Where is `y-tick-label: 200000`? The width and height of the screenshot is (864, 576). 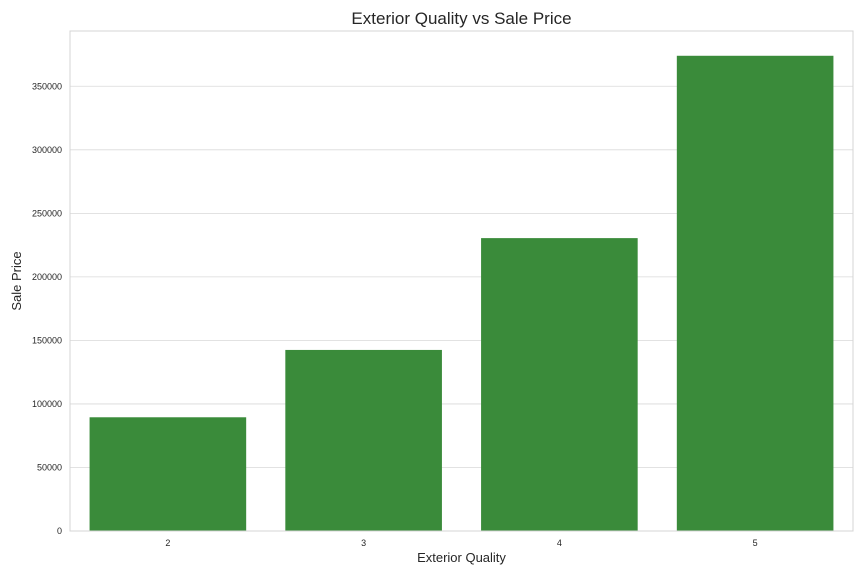
y-tick-label: 200000 is located at coordinates (47, 277).